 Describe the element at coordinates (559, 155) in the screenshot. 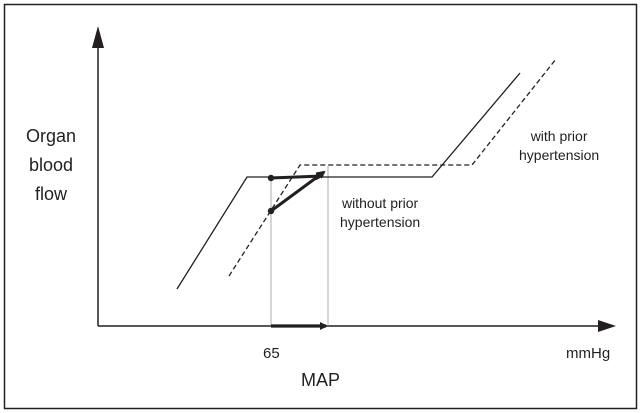

I see `annotation-with-prior-line-2: hypertension` at that location.